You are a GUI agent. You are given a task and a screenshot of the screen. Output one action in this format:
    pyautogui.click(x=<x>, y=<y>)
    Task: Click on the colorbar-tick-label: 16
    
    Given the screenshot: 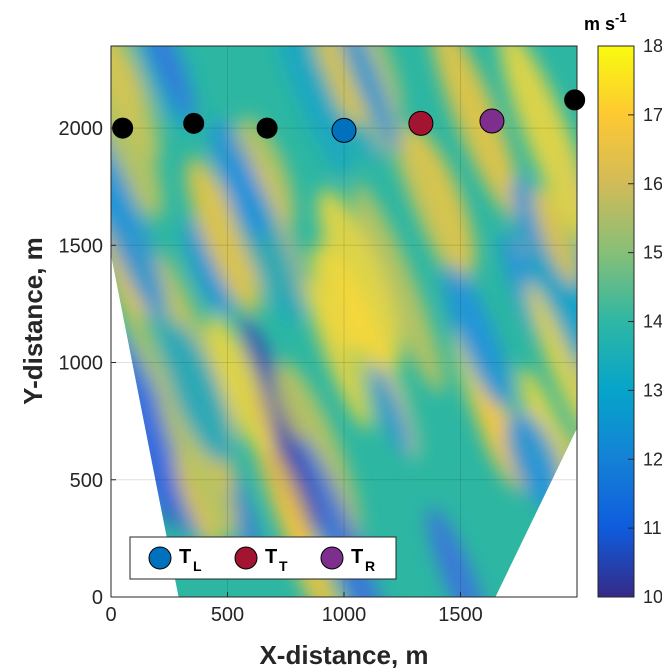 What is the action you would take?
    pyautogui.click(x=652, y=184)
    